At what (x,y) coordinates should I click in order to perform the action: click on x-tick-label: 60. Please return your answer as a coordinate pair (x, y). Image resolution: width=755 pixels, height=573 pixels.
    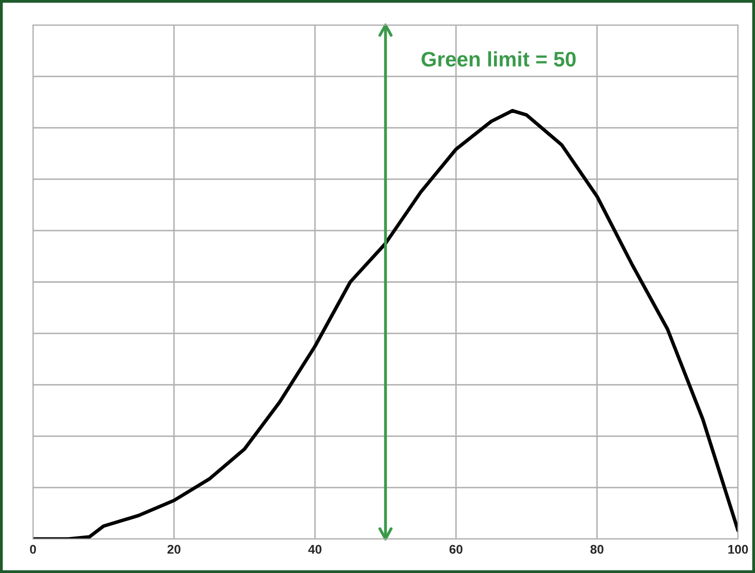
    Looking at the image, I should click on (456, 549).